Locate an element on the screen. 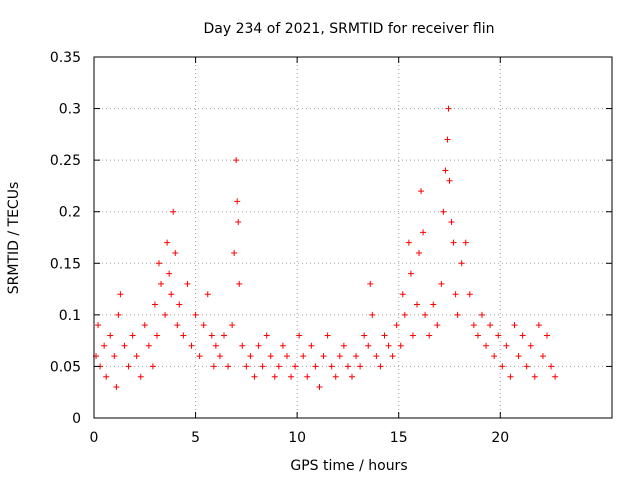 The width and height of the screenshot is (640, 480). y-tick-label: 0.3 is located at coordinates (70, 110).